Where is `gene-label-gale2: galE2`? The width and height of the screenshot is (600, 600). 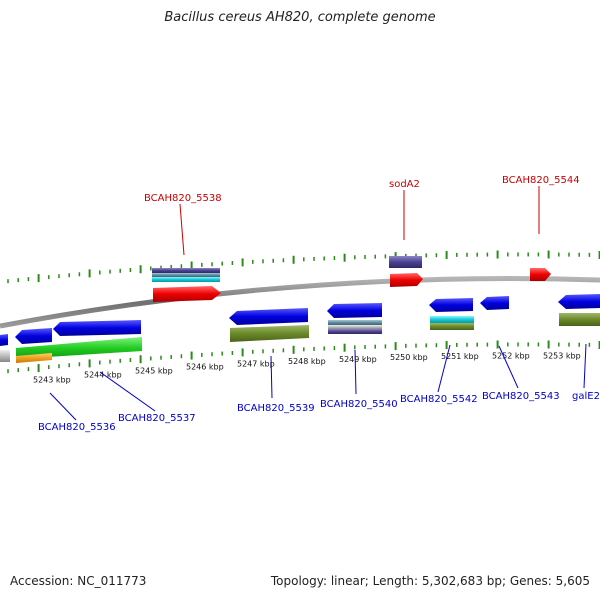 gene-label-gale2: galE2 is located at coordinates (586, 396).